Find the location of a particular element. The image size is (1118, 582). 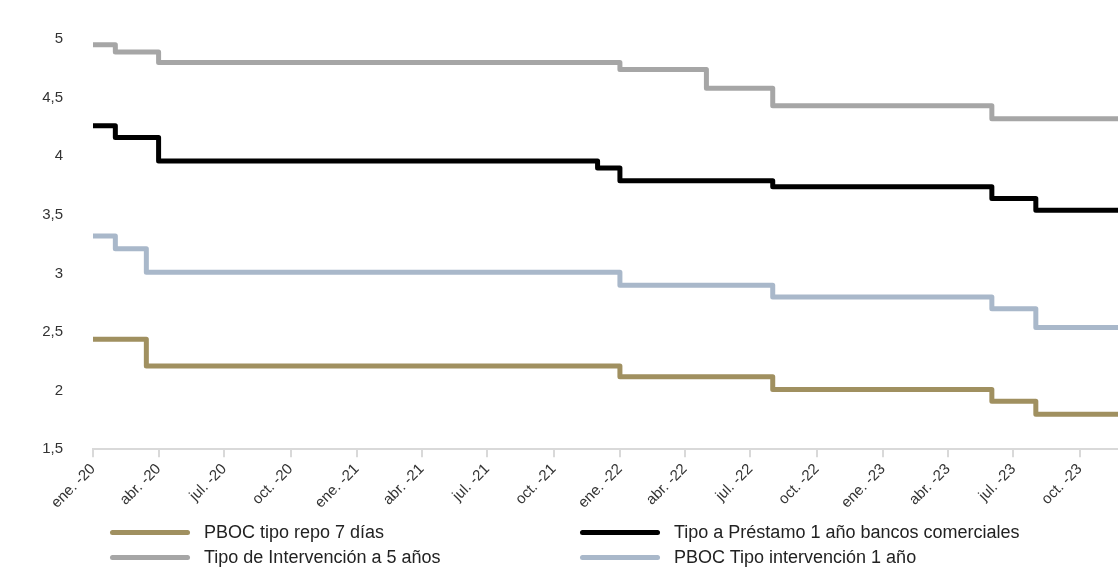

legend-label: PBOC tipo repo 7 días is located at coordinates (294, 532).